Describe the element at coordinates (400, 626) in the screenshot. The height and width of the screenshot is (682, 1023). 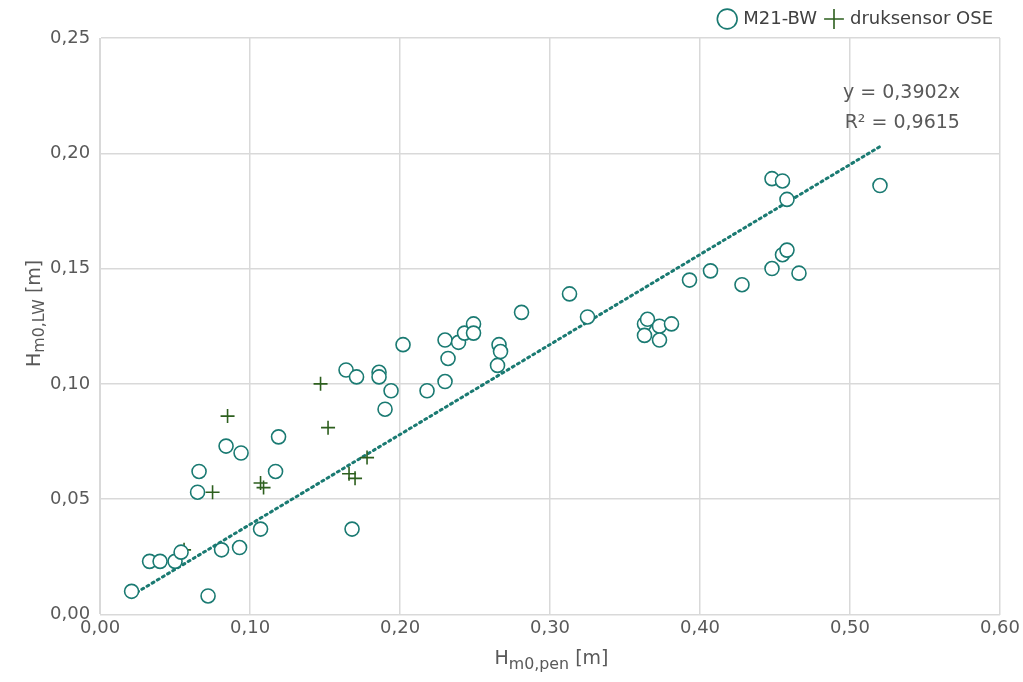
I see `x-tick-label: 0,20` at that location.